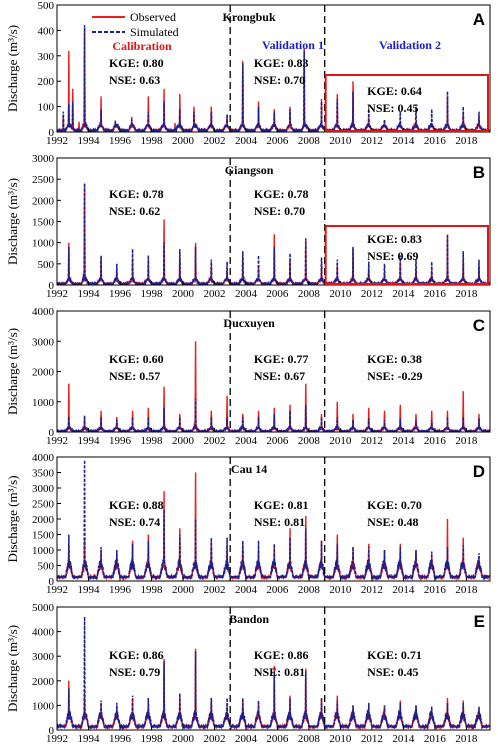 The image size is (498, 751). What do you see at coordinates (43, 223) in the screenshot?
I see `y-tick-label: 1500` at bounding box center [43, 223].